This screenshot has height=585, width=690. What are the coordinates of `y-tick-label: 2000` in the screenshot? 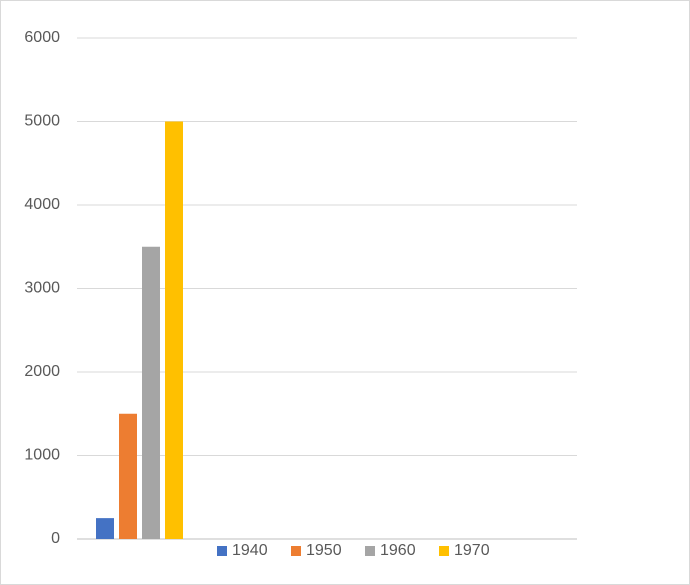 It's located at (42, 371).